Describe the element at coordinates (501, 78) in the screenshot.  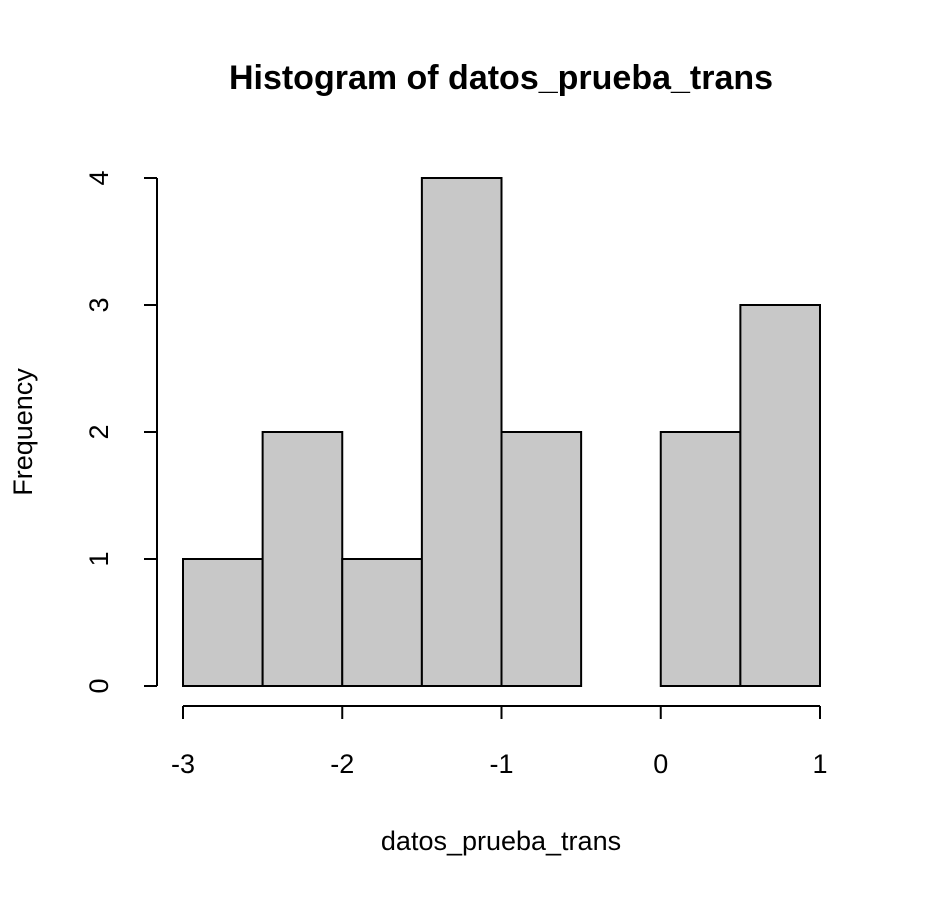
I see `chart-title: Histogram of datos_prueba_trans` at that location.